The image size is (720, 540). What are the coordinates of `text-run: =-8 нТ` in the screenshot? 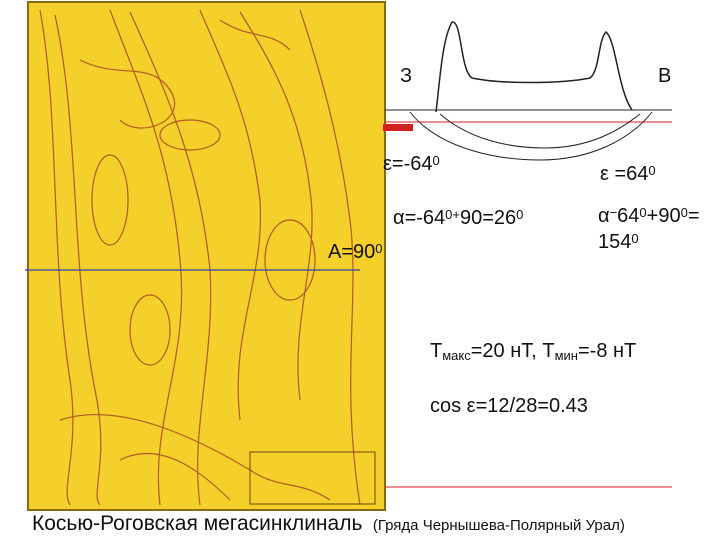 It's located at (607, 351).